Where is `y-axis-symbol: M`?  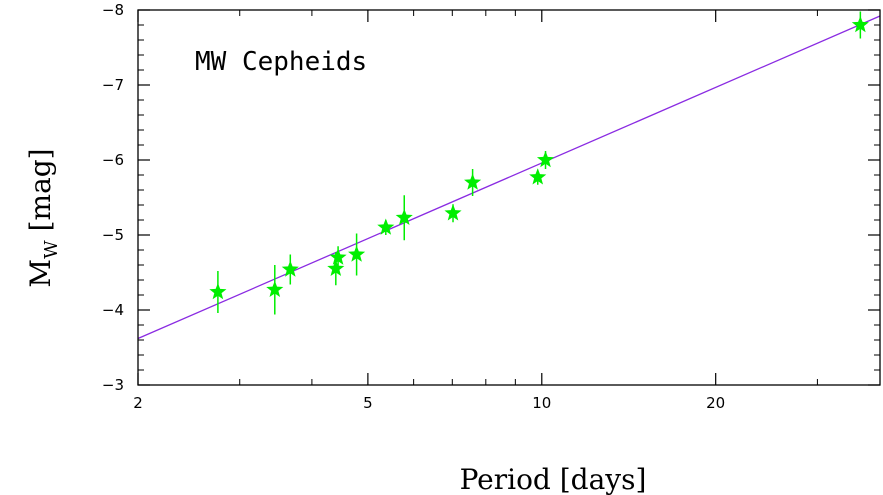
y-axis-symbol: M is located at coordinates (40, 273).